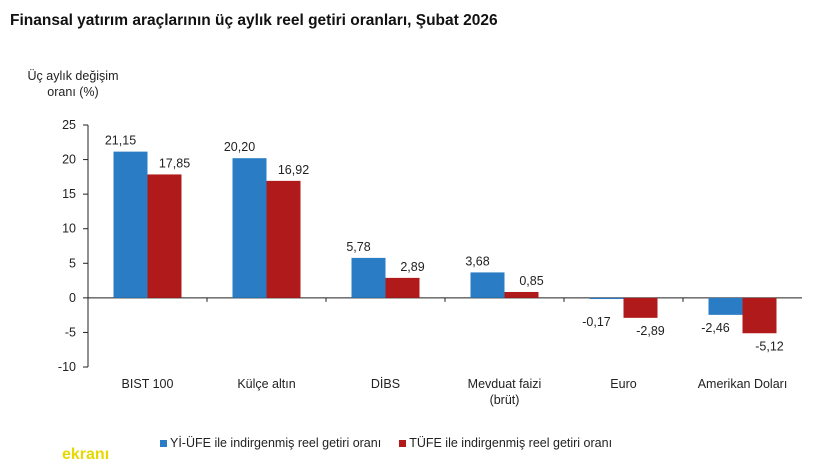 The image size is (820, 474). I want to click on data-label: 0,85, so click(531, 281).